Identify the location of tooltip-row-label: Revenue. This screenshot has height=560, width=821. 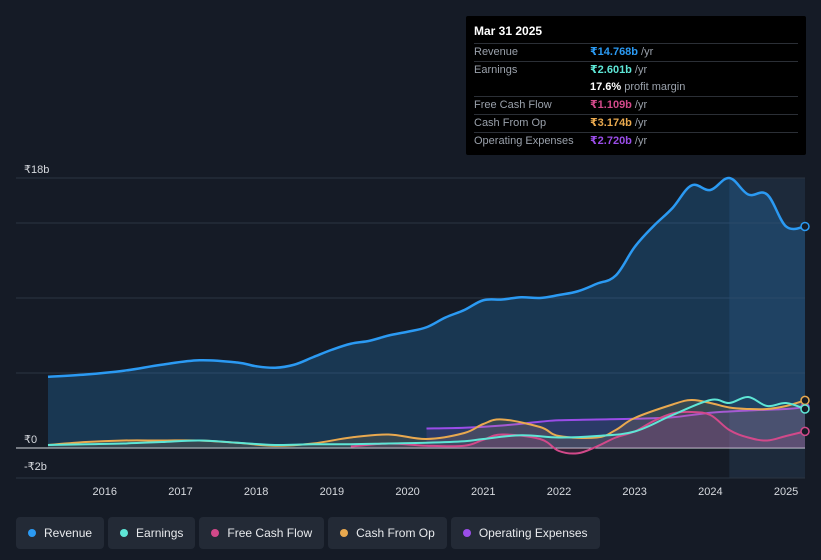
(496, 52).